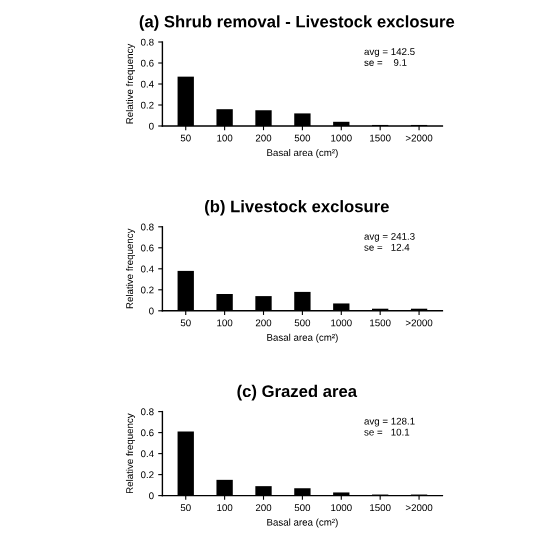  I want to click on chart-title: (c) Grazed area, so click(297, 392).